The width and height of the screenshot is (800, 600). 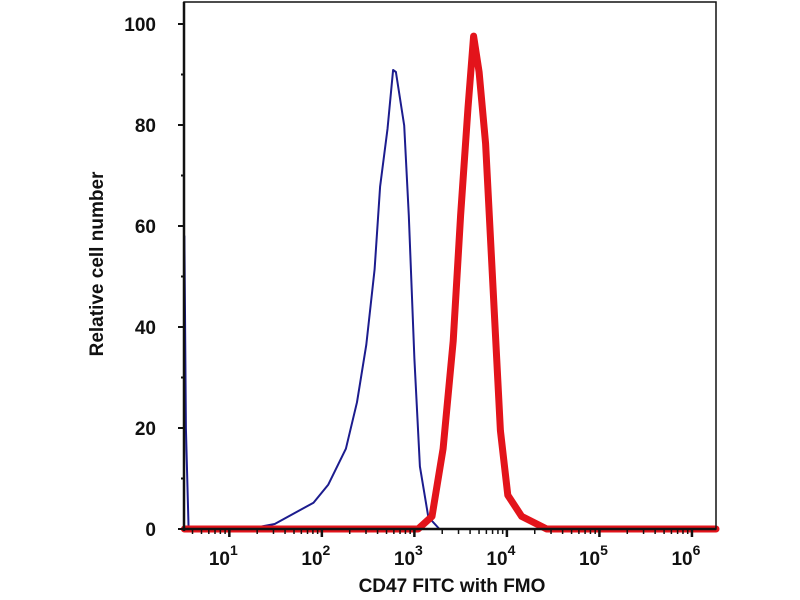 I want to click on y-tick-label: 0, so click(x=150, y=530).